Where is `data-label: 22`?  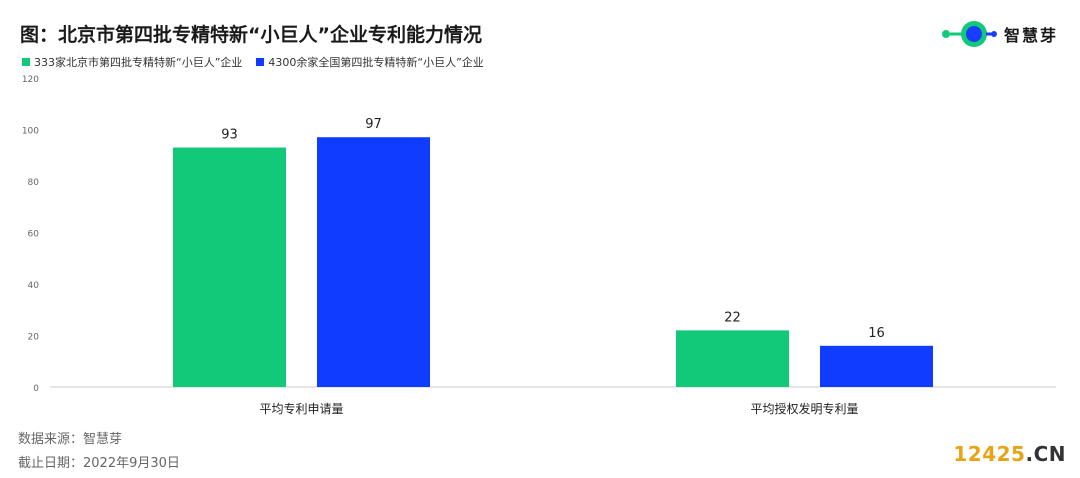
data-label: 22 is located at coordinates (732, 317).